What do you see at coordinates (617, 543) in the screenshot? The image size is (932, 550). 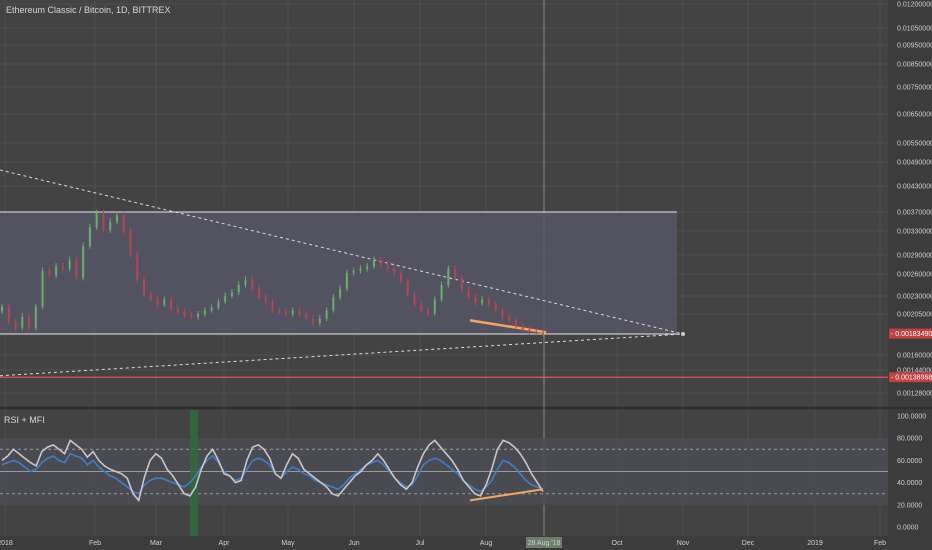 I see `time-label: Oct` at bounding box center [617, 543].